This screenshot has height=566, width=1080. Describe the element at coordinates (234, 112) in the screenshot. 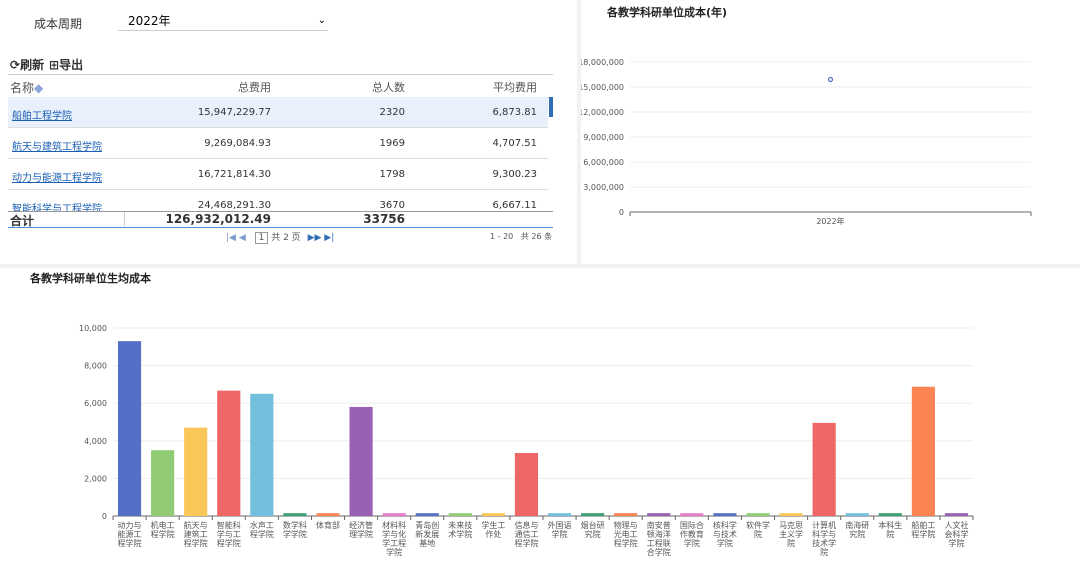

I see `cell-cost: 15,947,229.77` at that location.